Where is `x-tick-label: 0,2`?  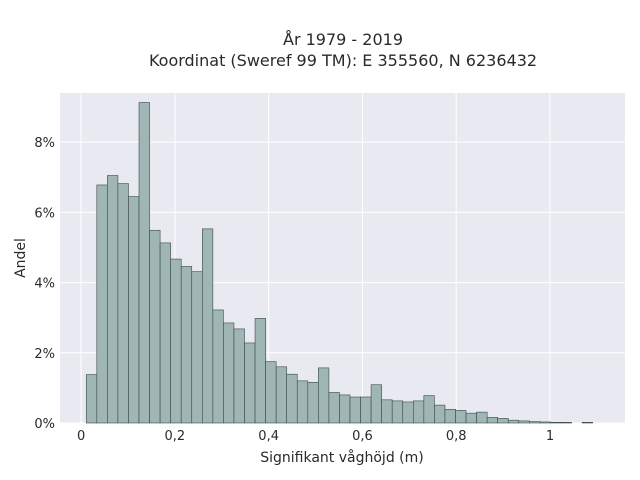
x-tick-label: 0,2 is located at coordinates (175, 436).